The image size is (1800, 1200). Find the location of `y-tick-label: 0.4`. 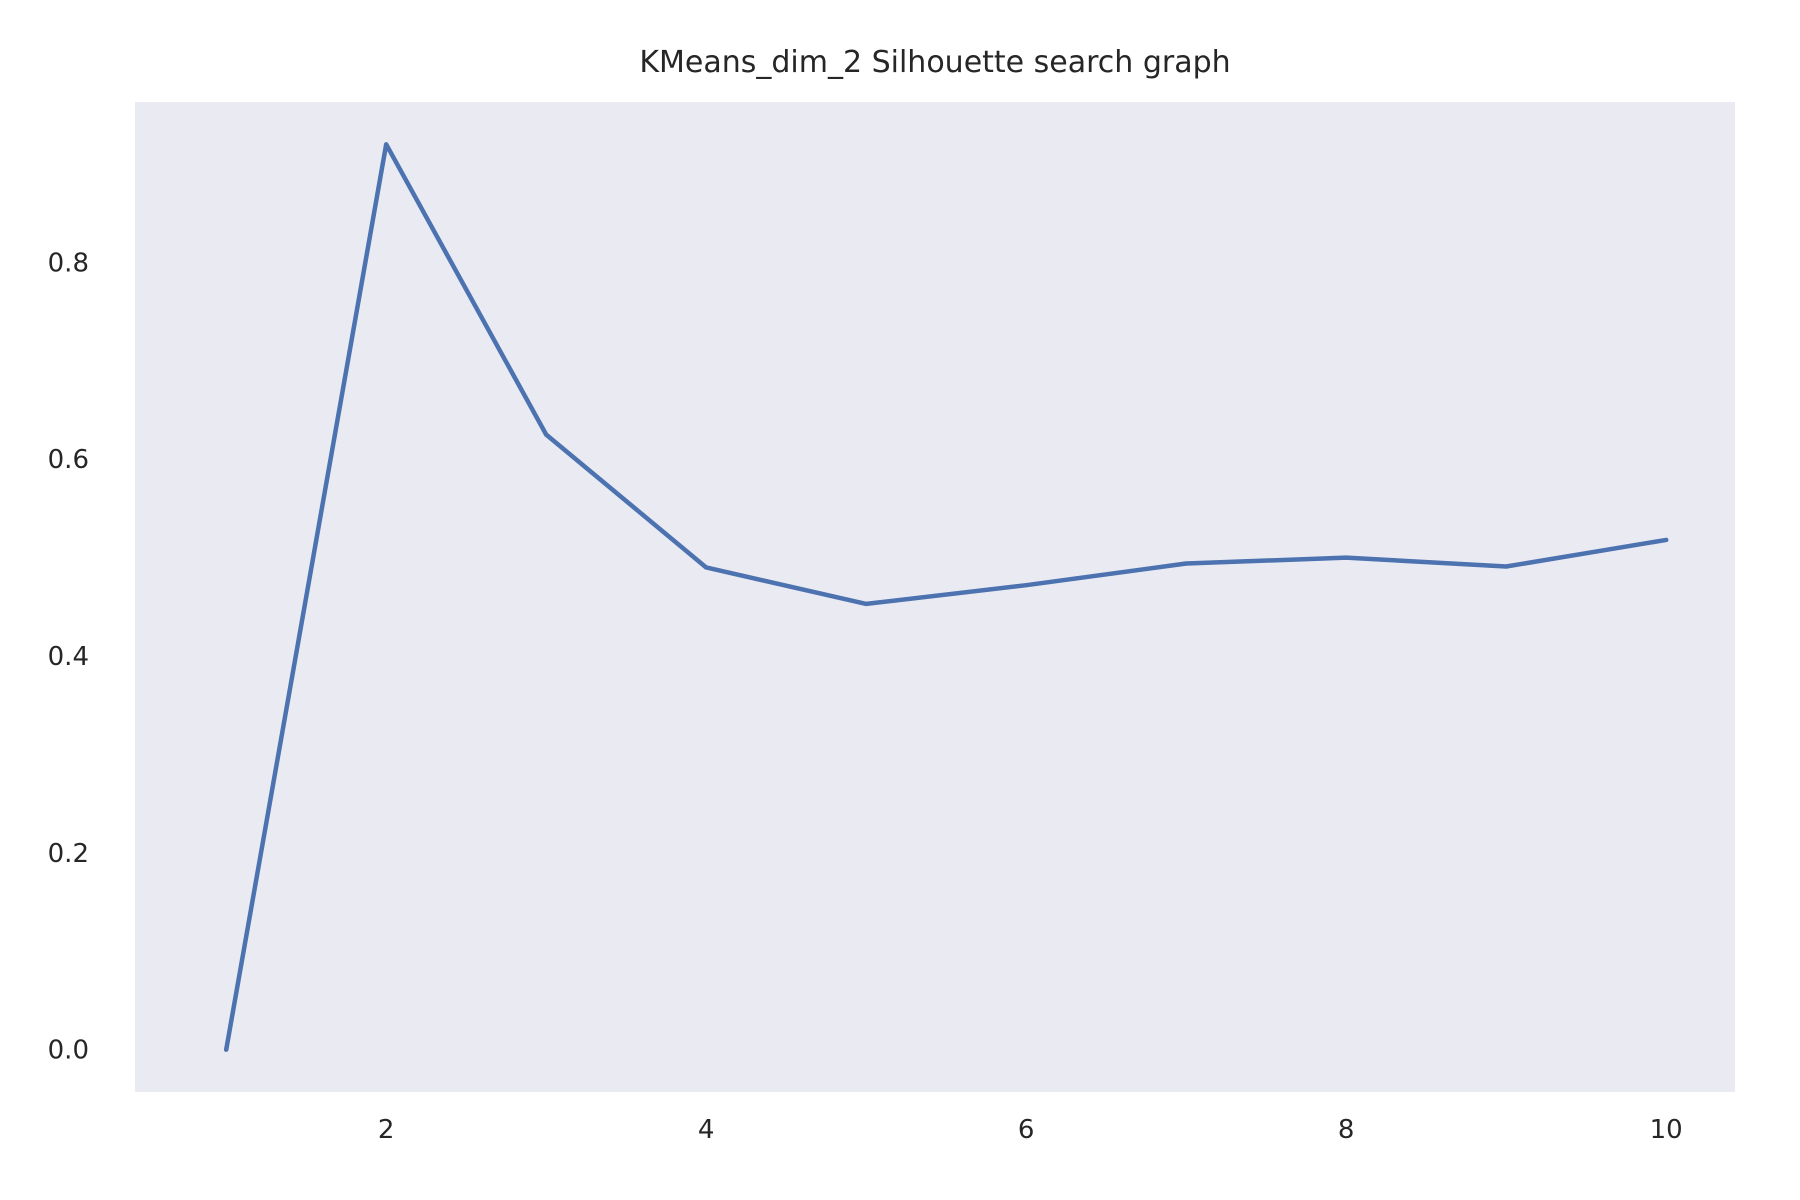

y-tick-label: 0.4 is located at coordinates (68, 657).